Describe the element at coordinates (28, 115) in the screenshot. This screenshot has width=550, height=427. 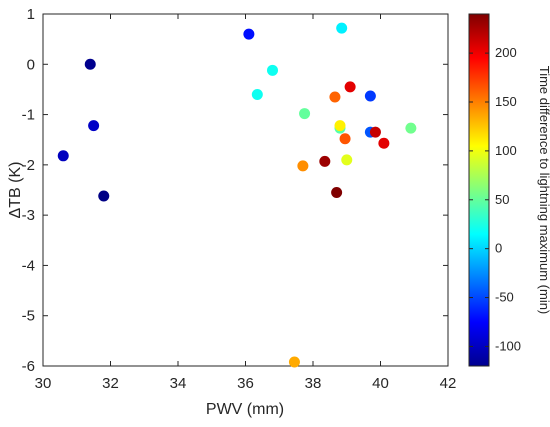
I see `y-tick-label: -1` at that location.